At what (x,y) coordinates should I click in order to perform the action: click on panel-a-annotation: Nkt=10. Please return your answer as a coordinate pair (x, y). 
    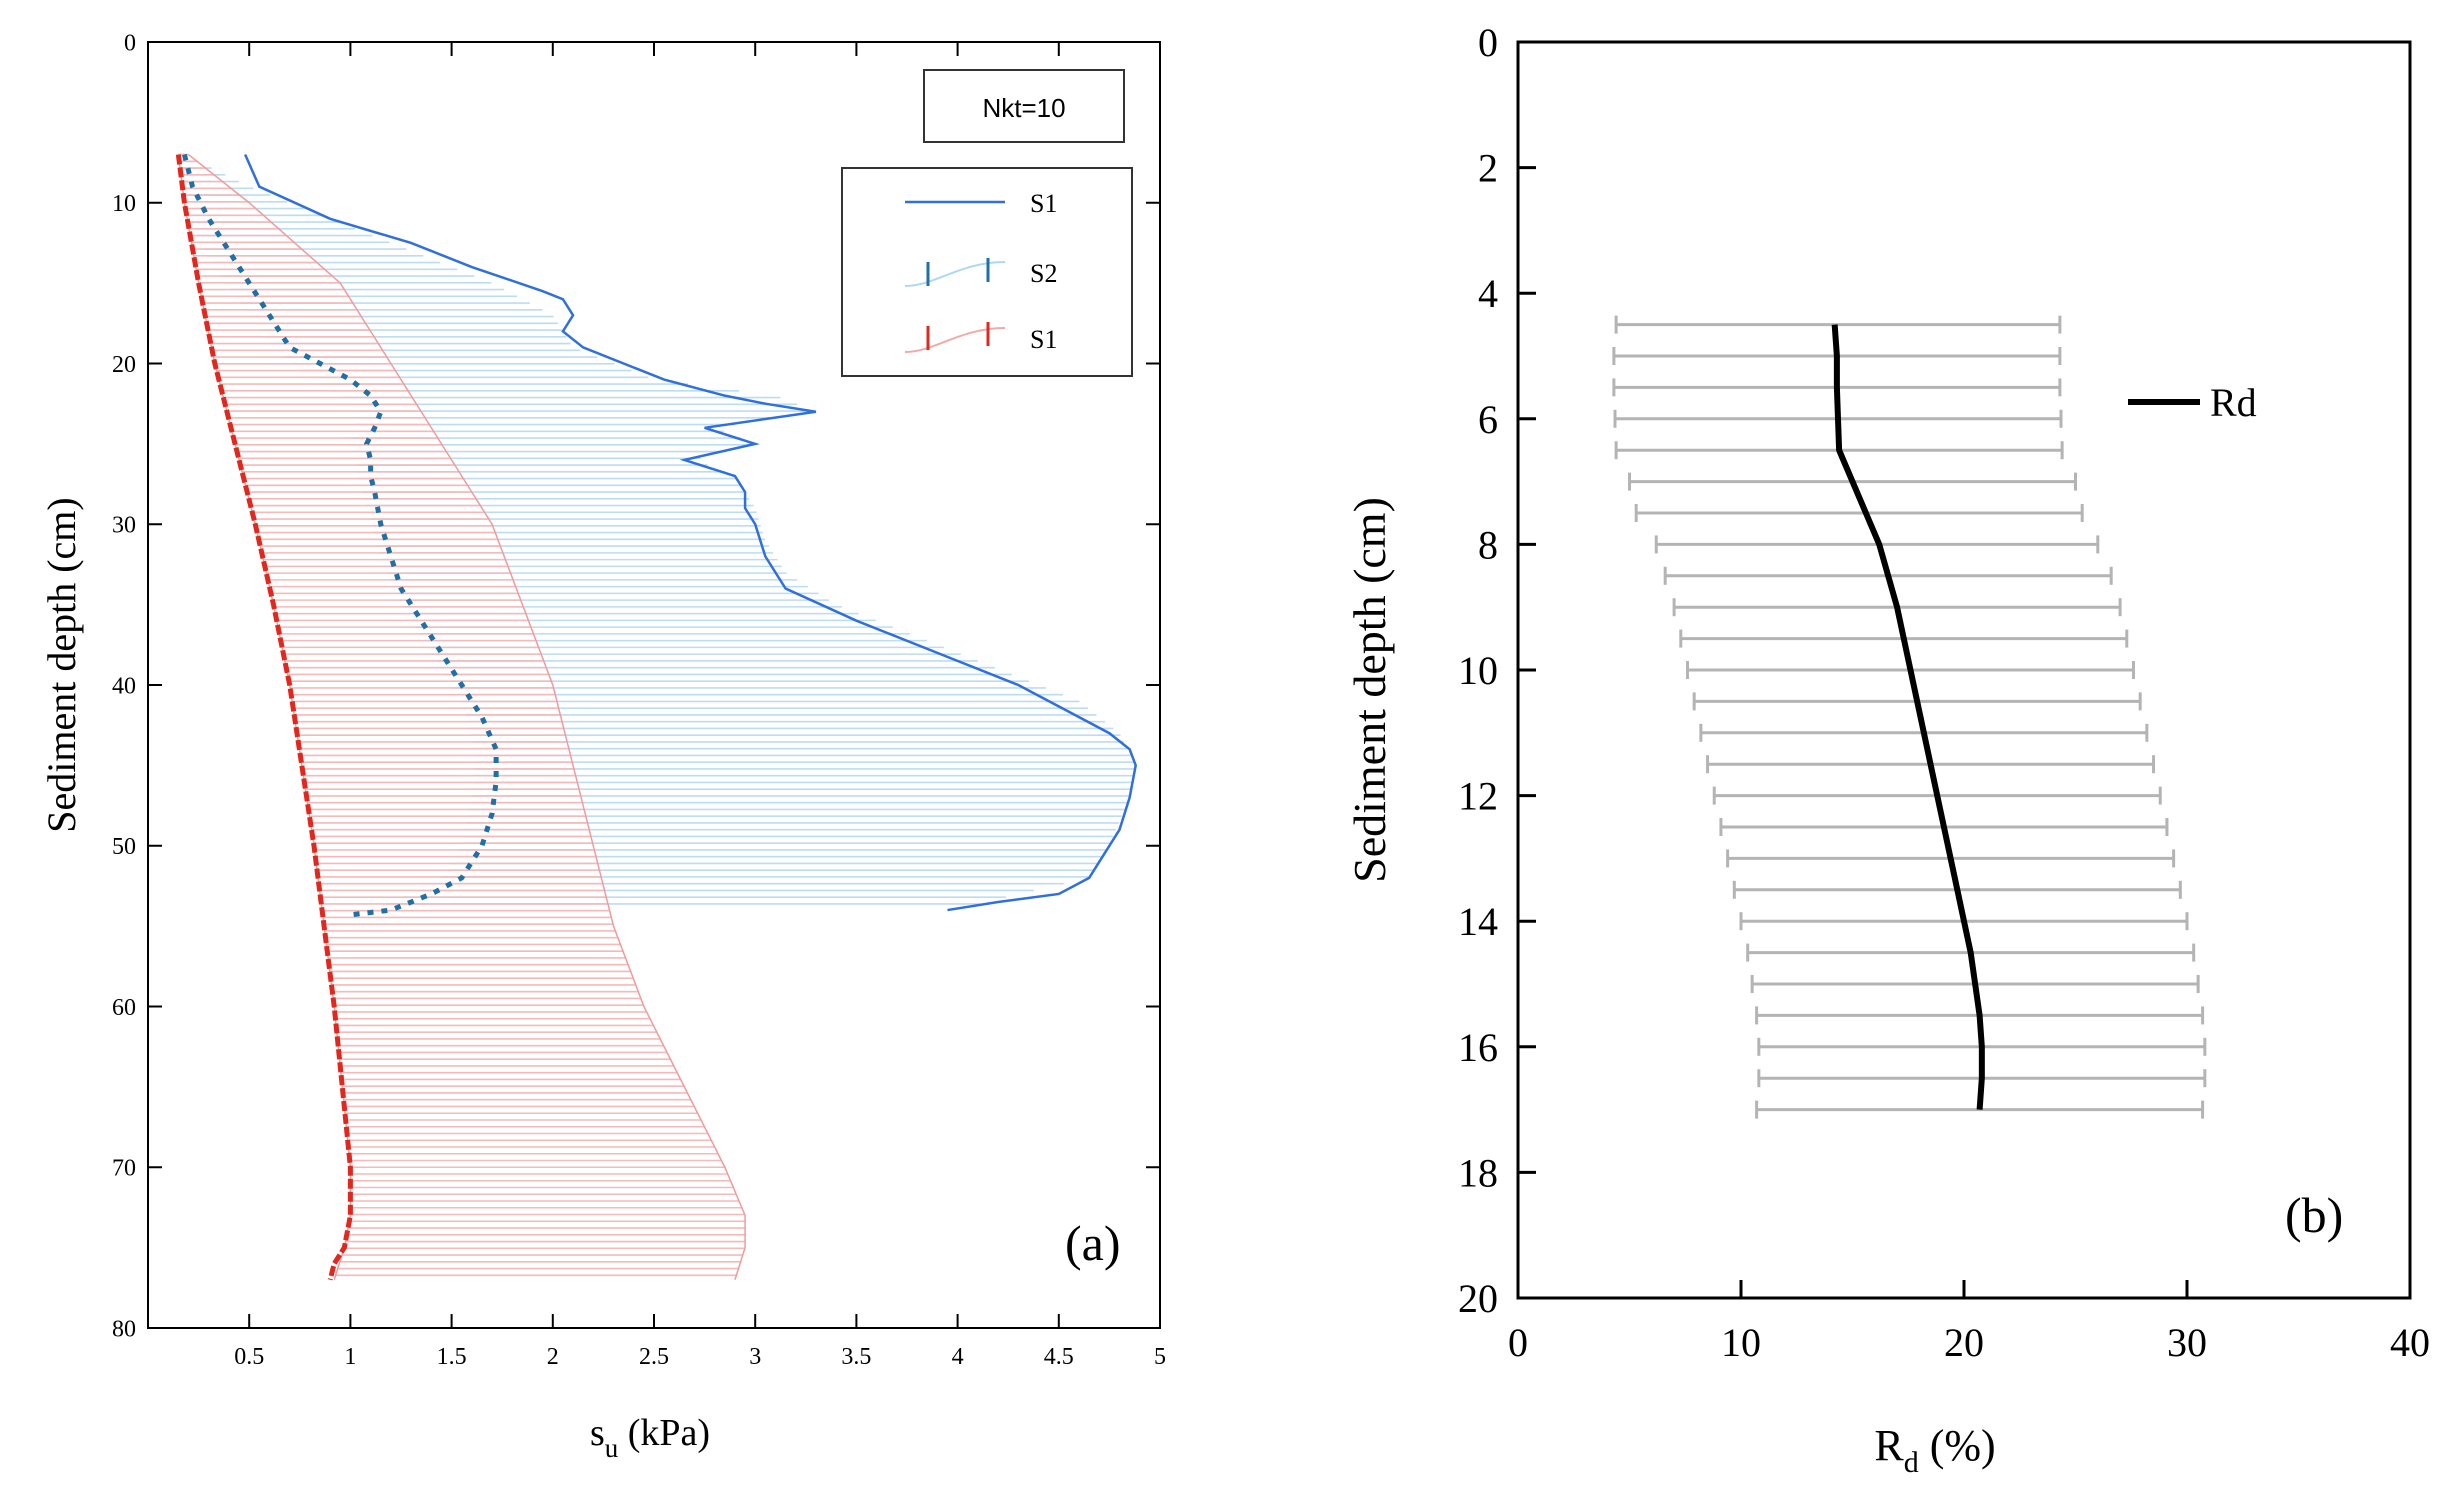
    Looking at the image, I should click on (1023, 108).